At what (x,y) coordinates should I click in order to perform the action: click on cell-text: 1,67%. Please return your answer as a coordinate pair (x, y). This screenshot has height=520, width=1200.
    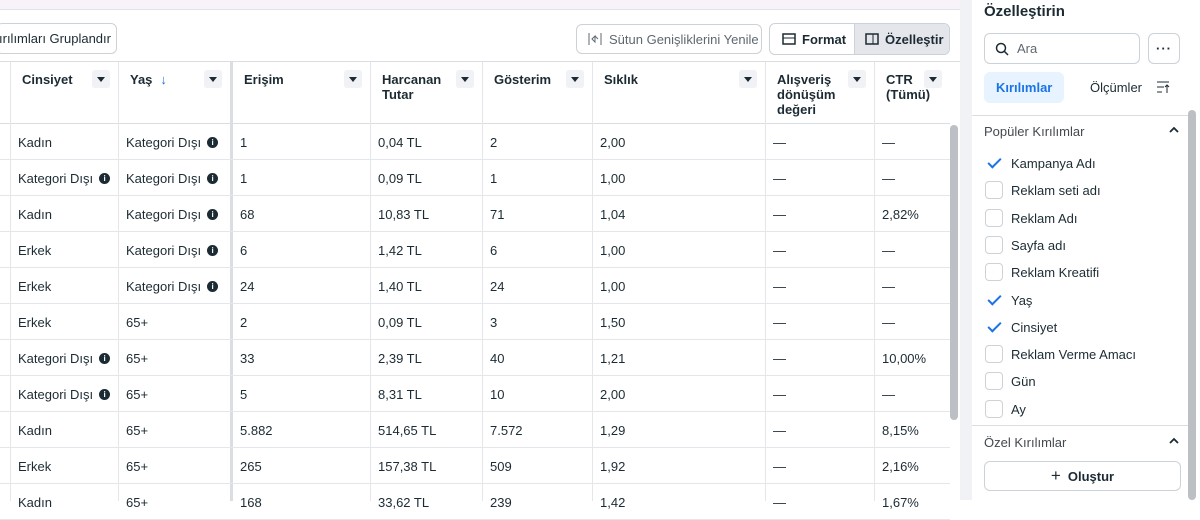
    Looking at the image, I should click on (900, 502).